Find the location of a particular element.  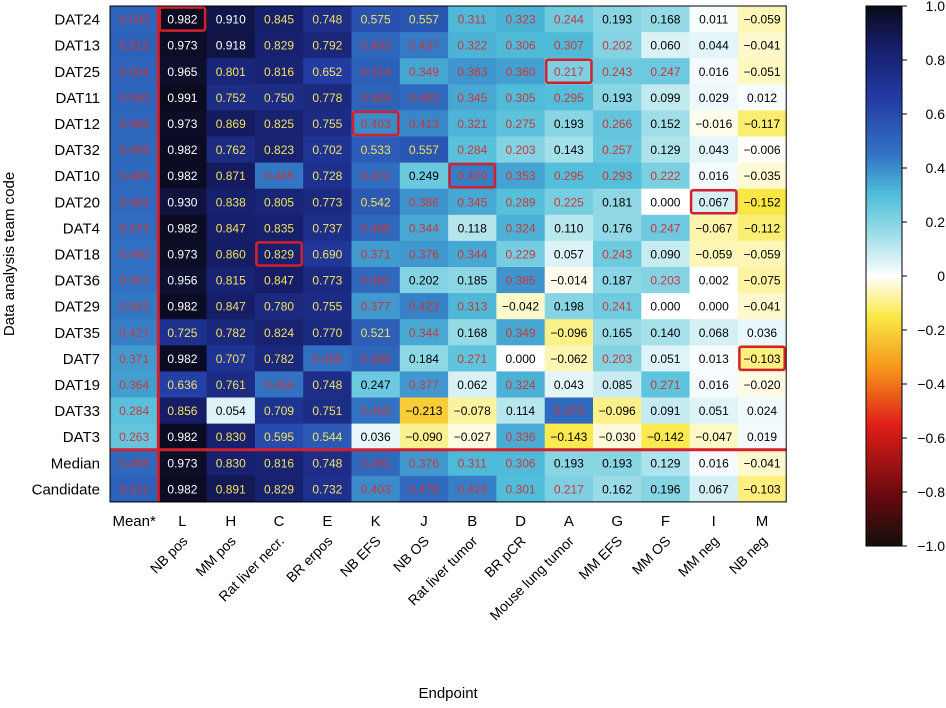

column-name-label: BR pCR is located at coordinates (505, 557).